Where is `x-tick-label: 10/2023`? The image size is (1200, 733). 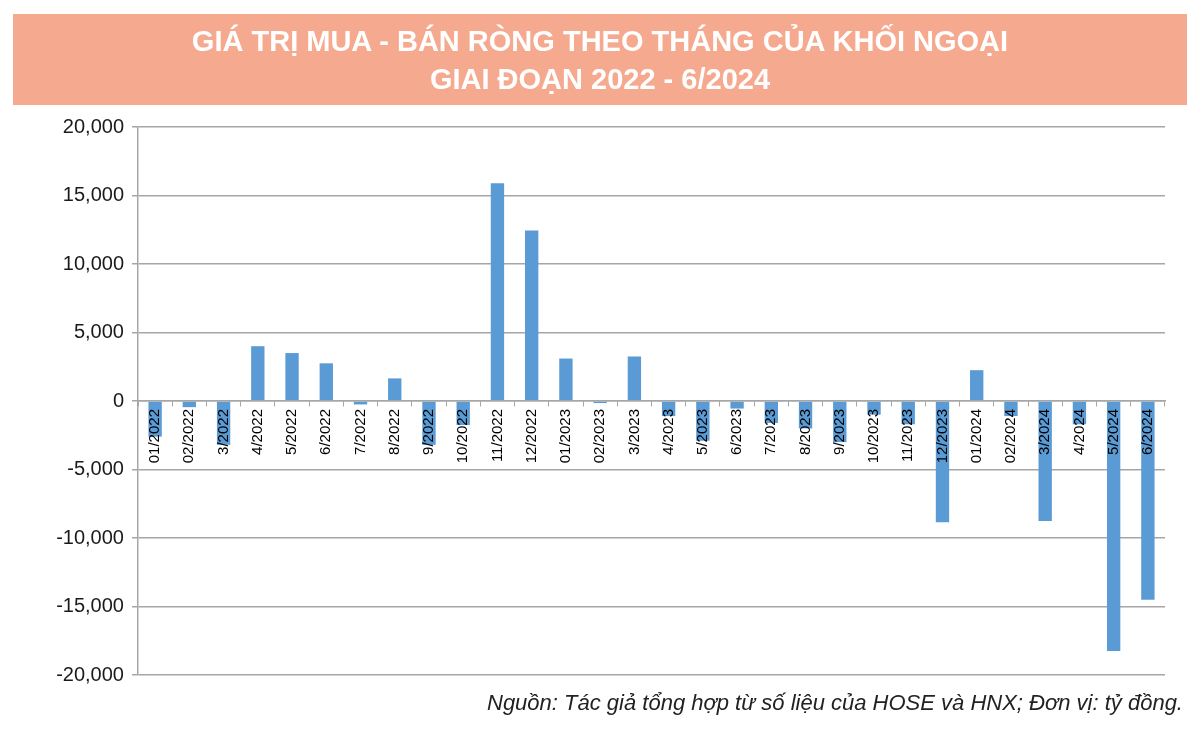
x-tick-label: 10/2023 is located at coordinates (873, 436).